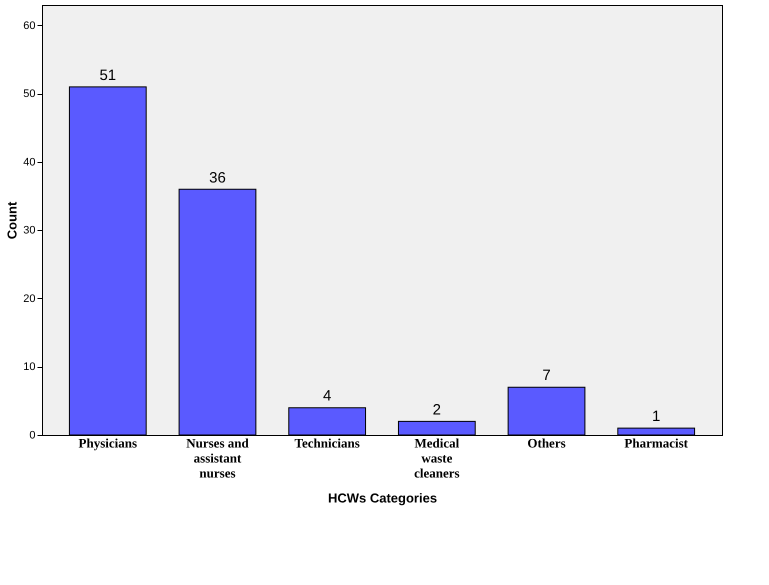 Image resolution: width=769 pixels, height=585 pixels. What do you see at coordinates (29, 94) in the screenshot?
I see `y-tick-label: 50` at bounding box center [29, 94].